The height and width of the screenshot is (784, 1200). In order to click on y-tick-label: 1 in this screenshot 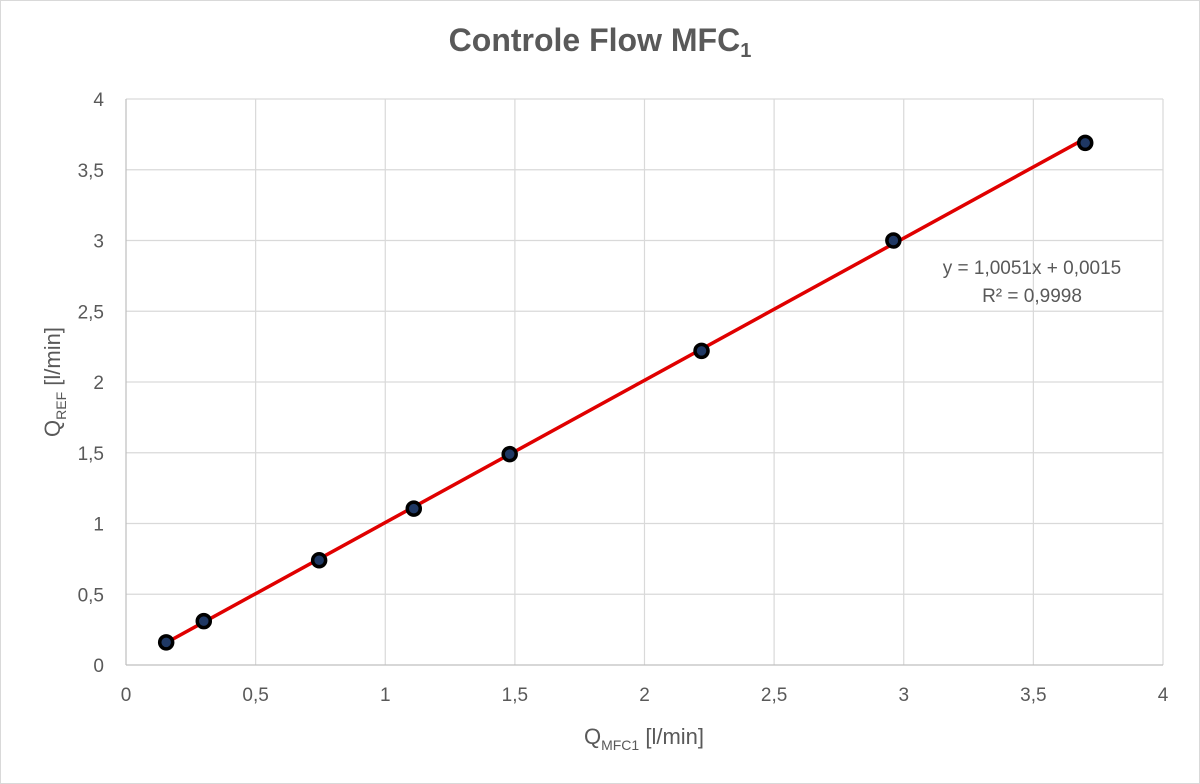, I will do `click(98, 525)`.